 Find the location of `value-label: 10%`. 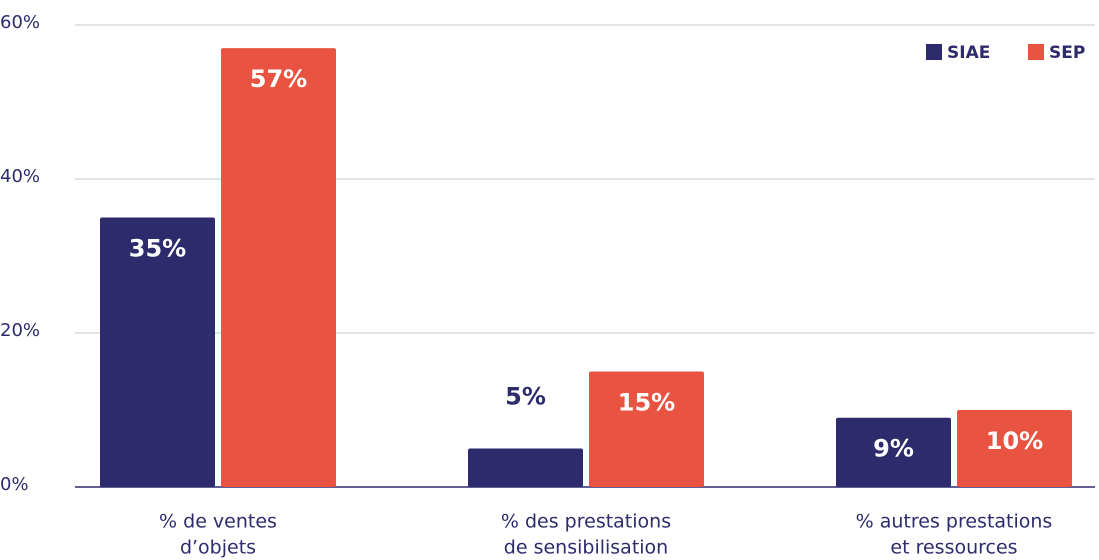

value-label: 10% is located at coordinates (1014, 441).